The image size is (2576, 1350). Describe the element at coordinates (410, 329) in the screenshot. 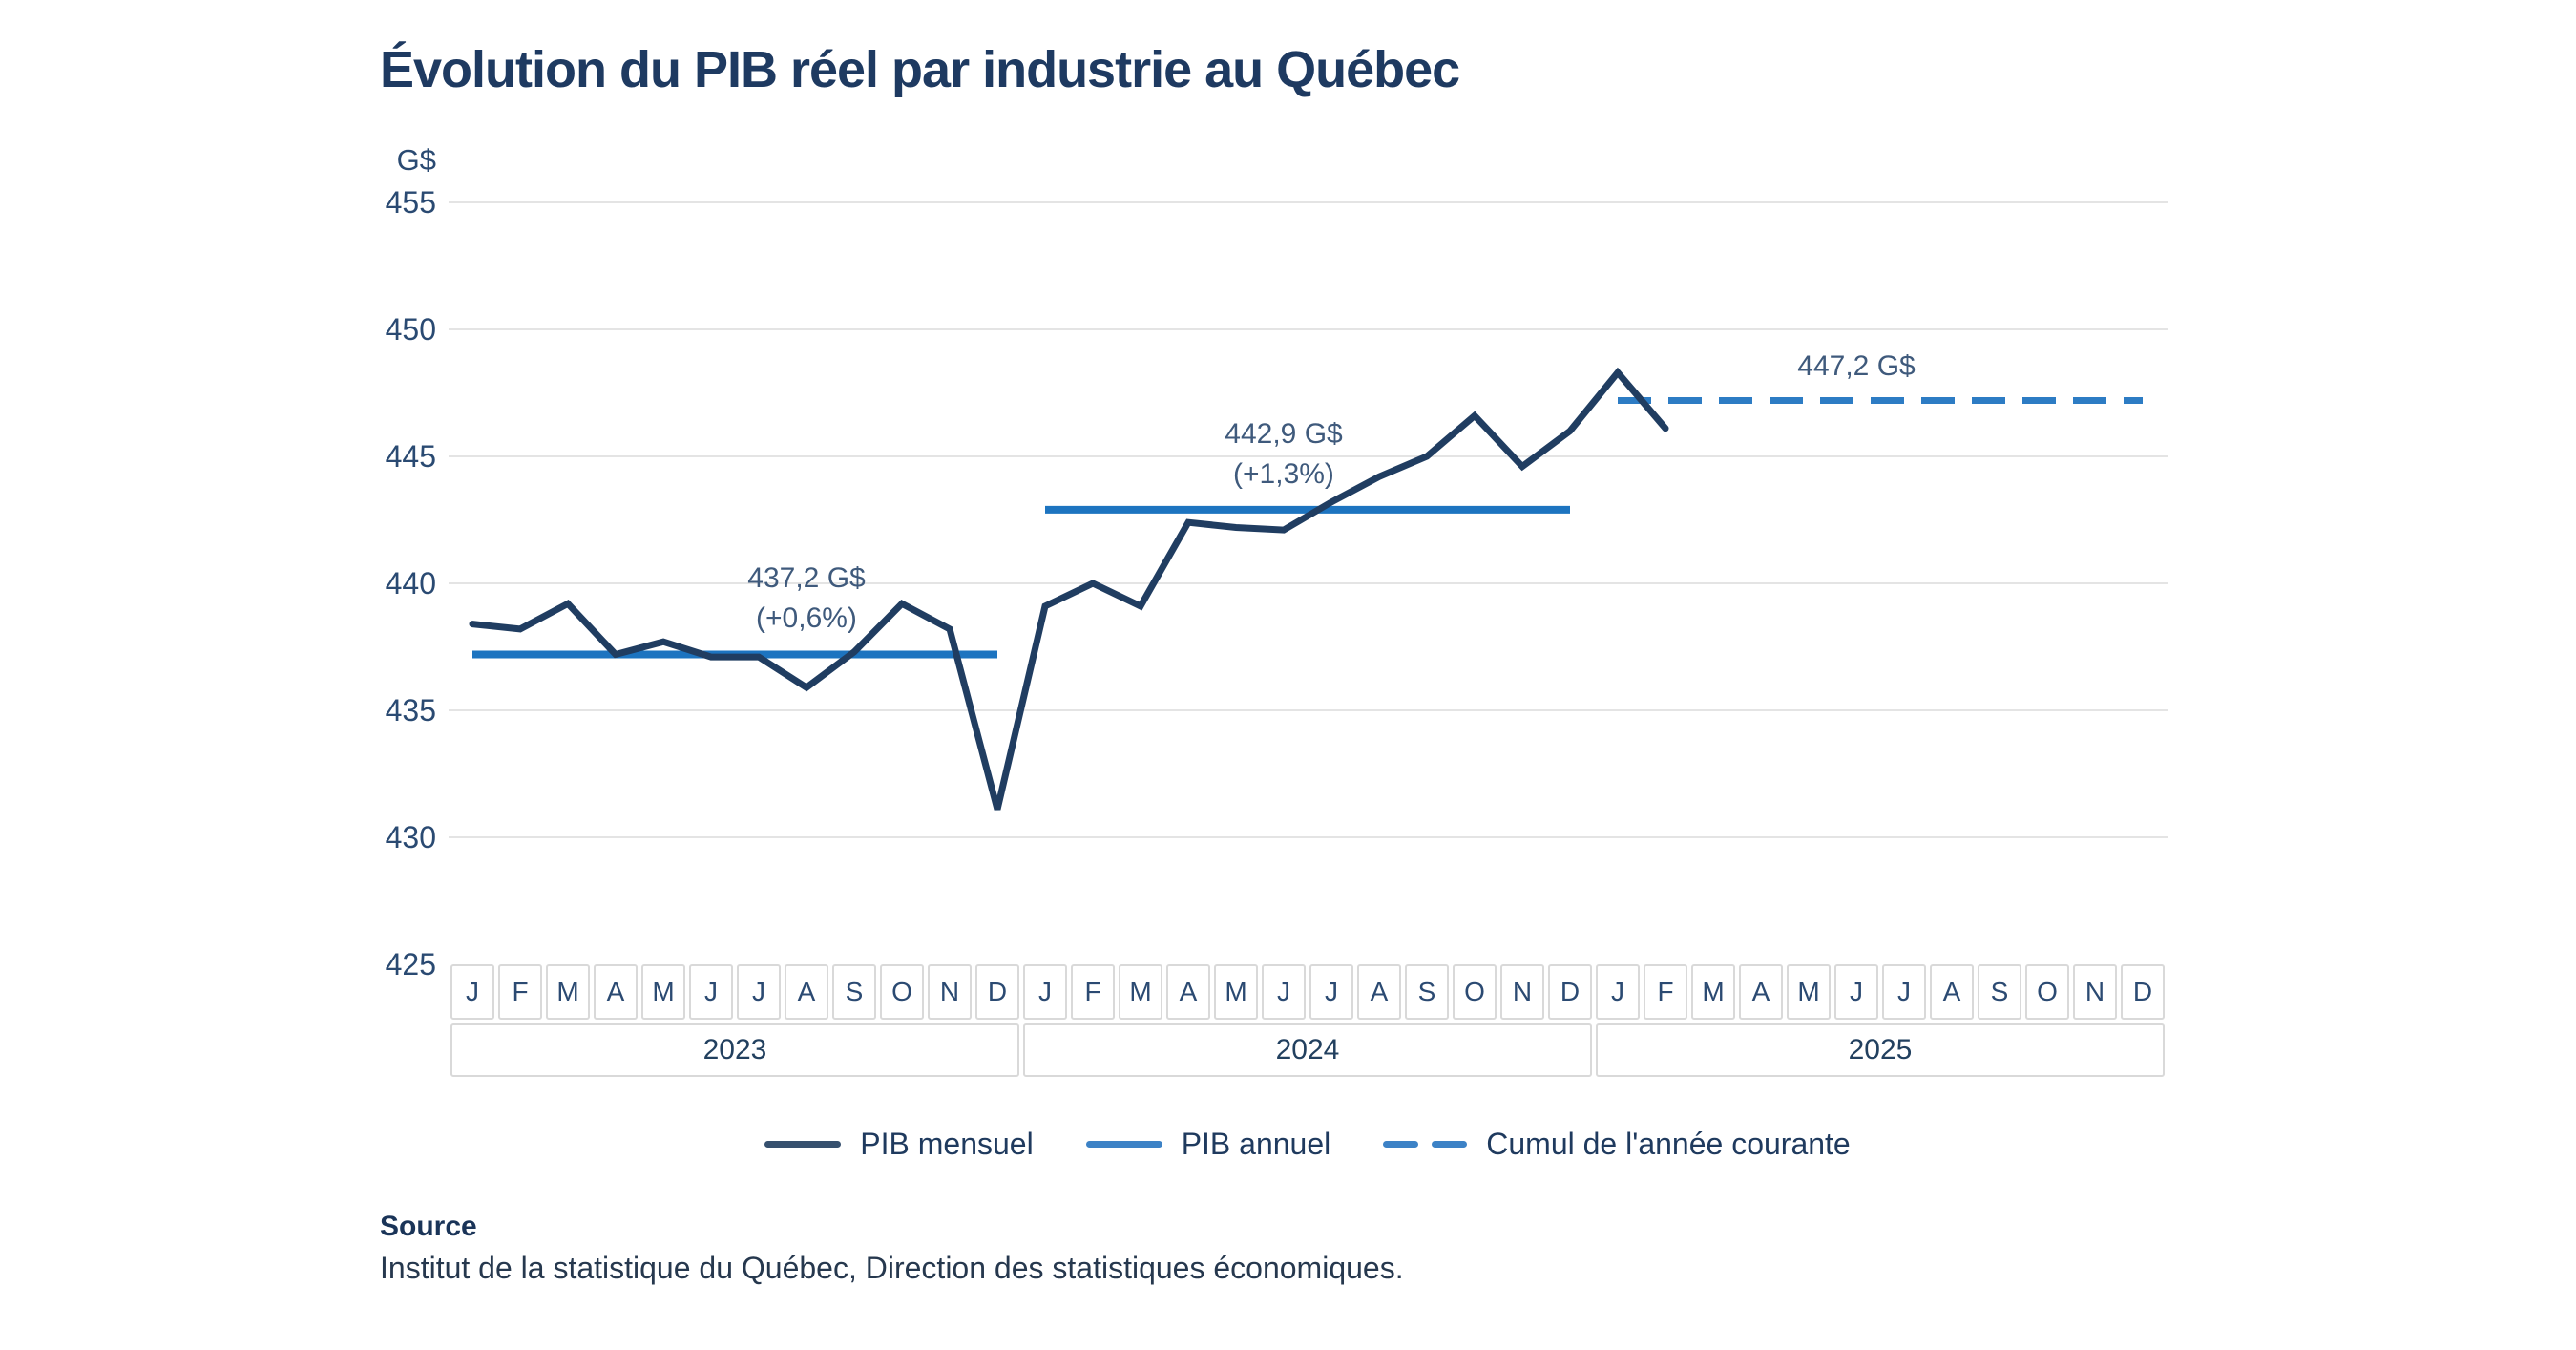

I see `y-tick-label: 450` at that location.